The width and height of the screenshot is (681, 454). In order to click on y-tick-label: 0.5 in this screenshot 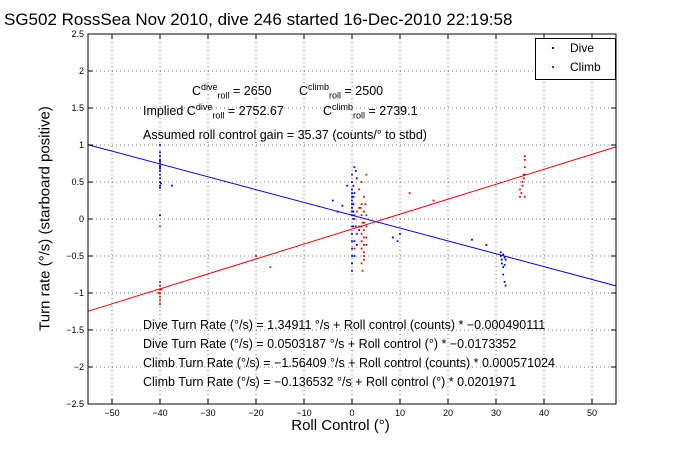, I will do `click(77, 182)`.